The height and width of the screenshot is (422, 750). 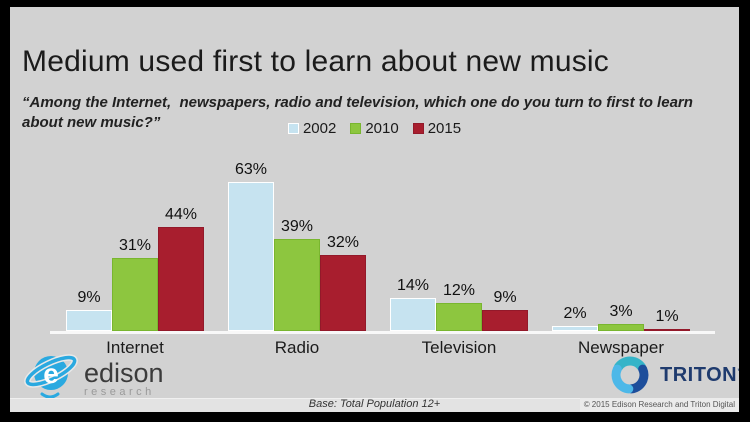 I want to click on bar-cell-2002-newspaper: 2%, so click(x=575, y=318).